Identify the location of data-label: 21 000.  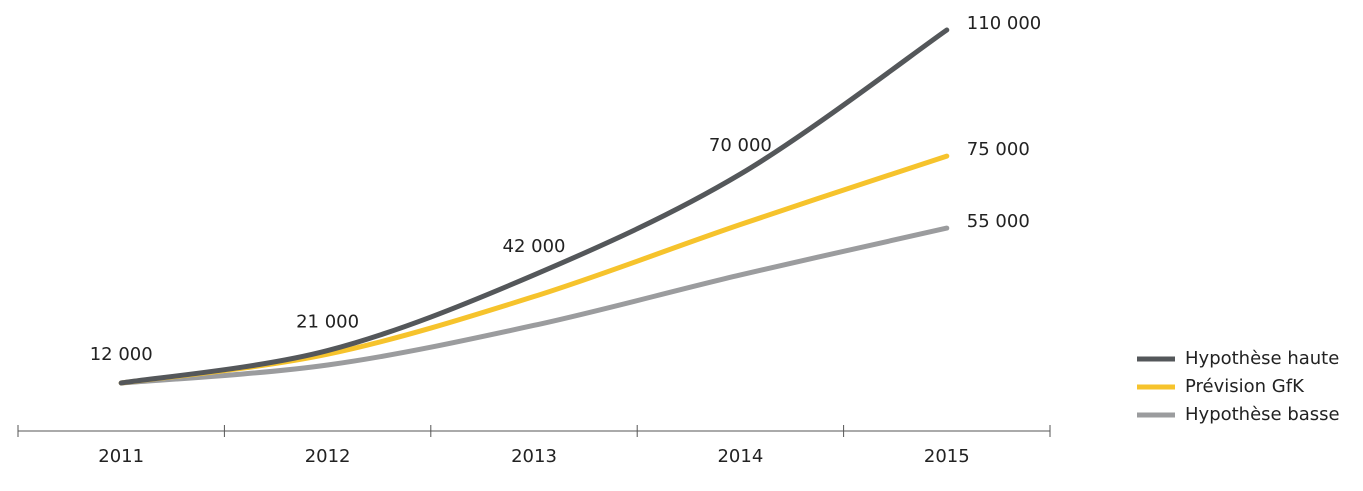
(327, 322).